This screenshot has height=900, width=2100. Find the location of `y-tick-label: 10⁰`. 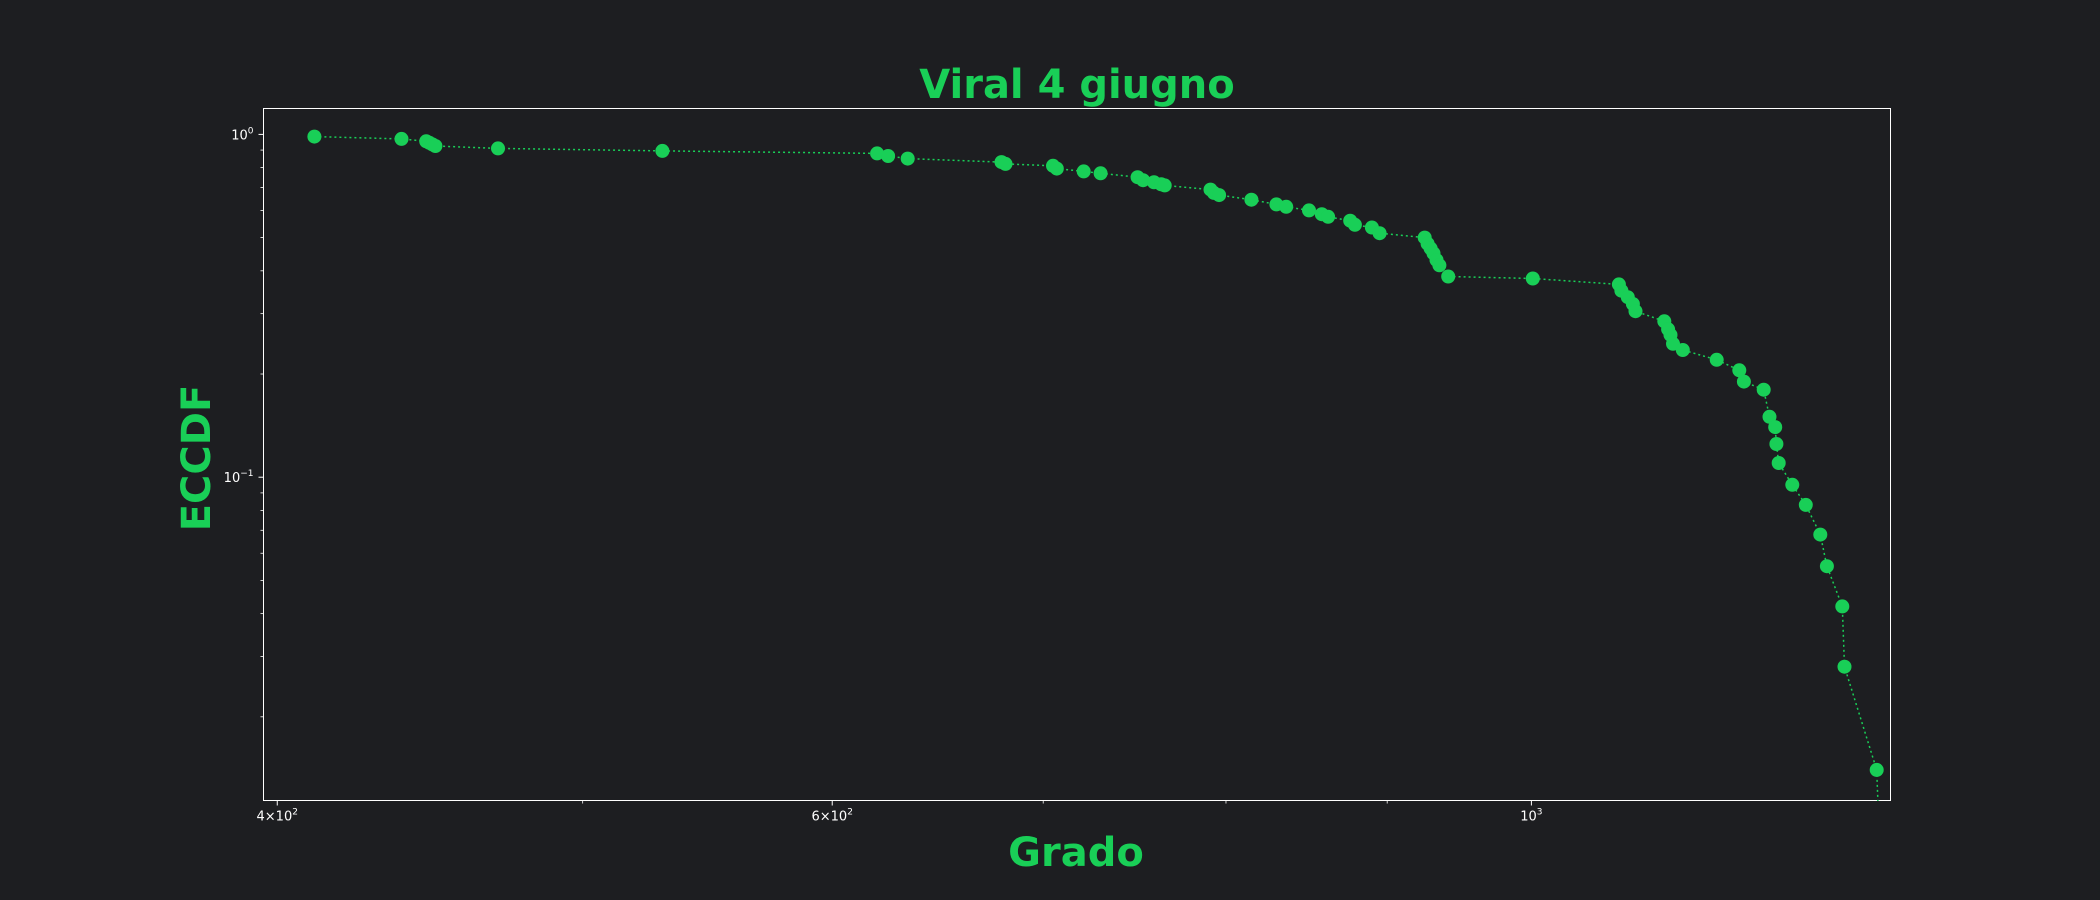

y-tick-label: 10⁰ is located at coordinates (242, 134).